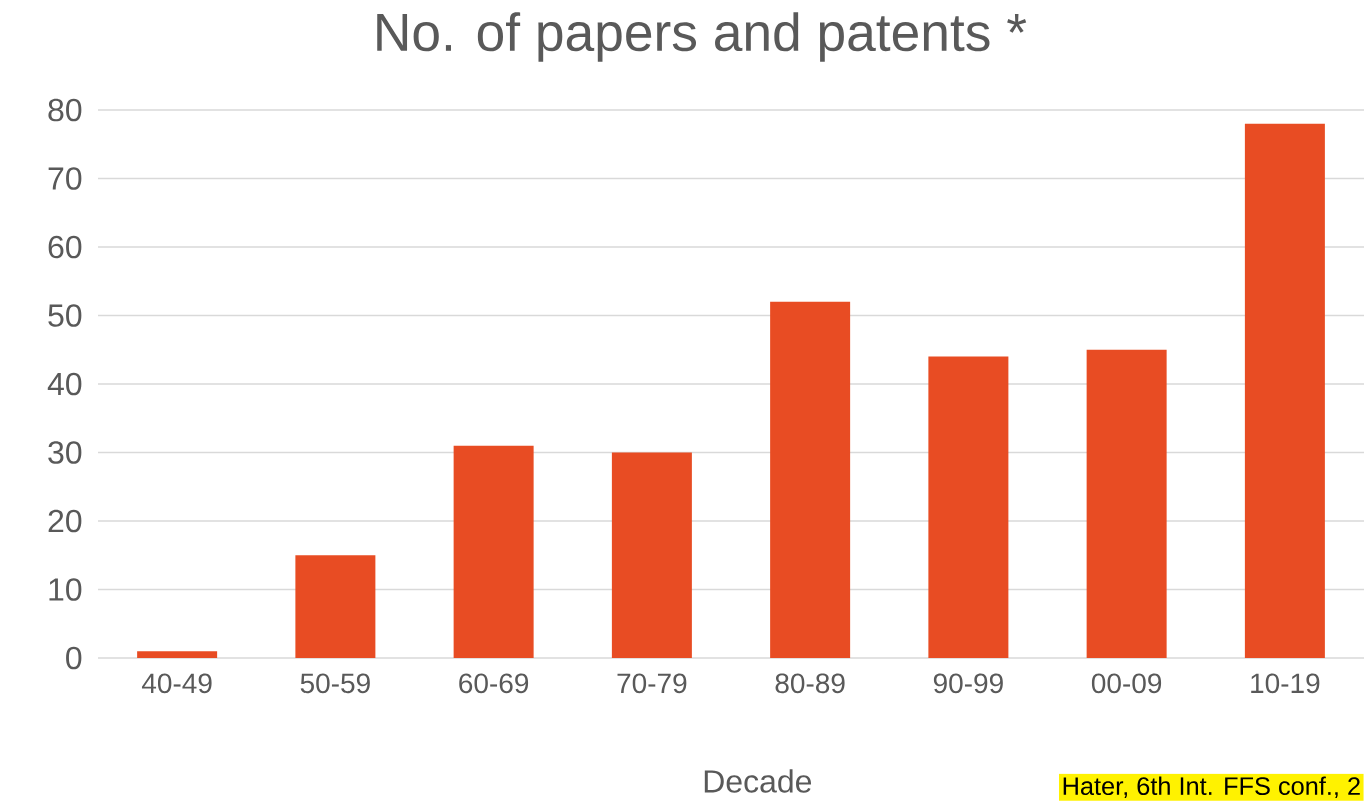 The width and height of the screenshot is (1364, 801). What do you see at coordinates (74, 658) in the screenshot?
I see `y-tick-label: 0` at bounding box center [74, 658].